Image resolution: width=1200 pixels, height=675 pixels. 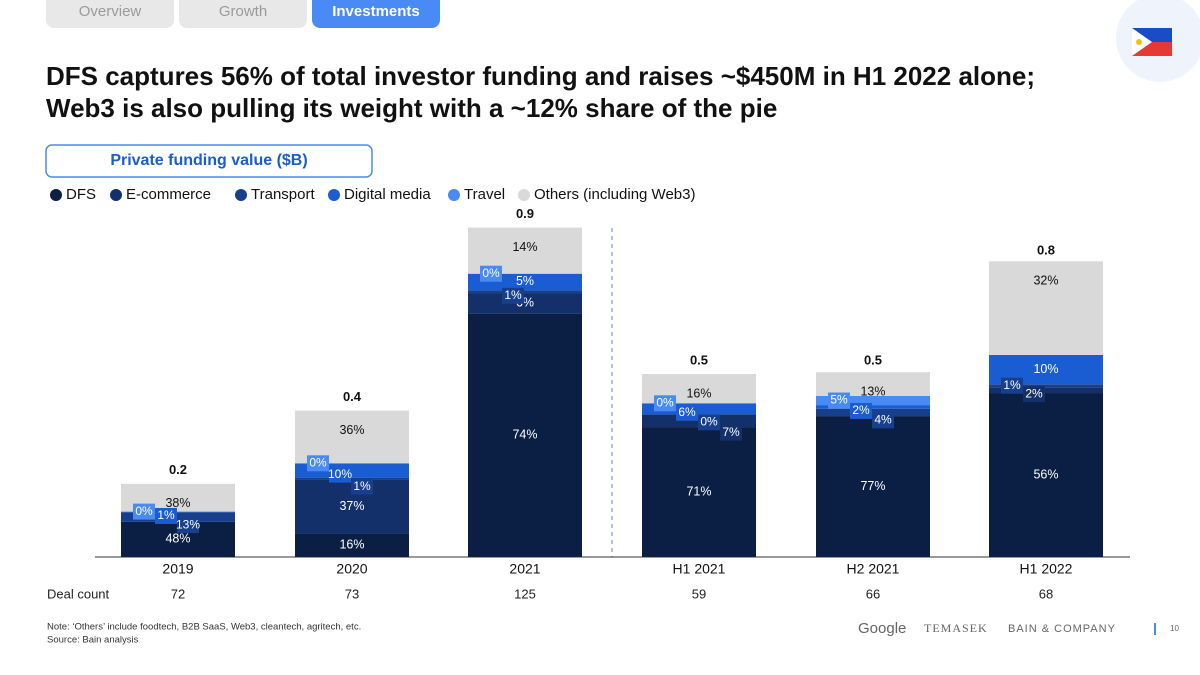 What do you see at coordinates (81, 194) in the screenshot?
I see `legend-label: DFS` at bounding box center [81, 194].